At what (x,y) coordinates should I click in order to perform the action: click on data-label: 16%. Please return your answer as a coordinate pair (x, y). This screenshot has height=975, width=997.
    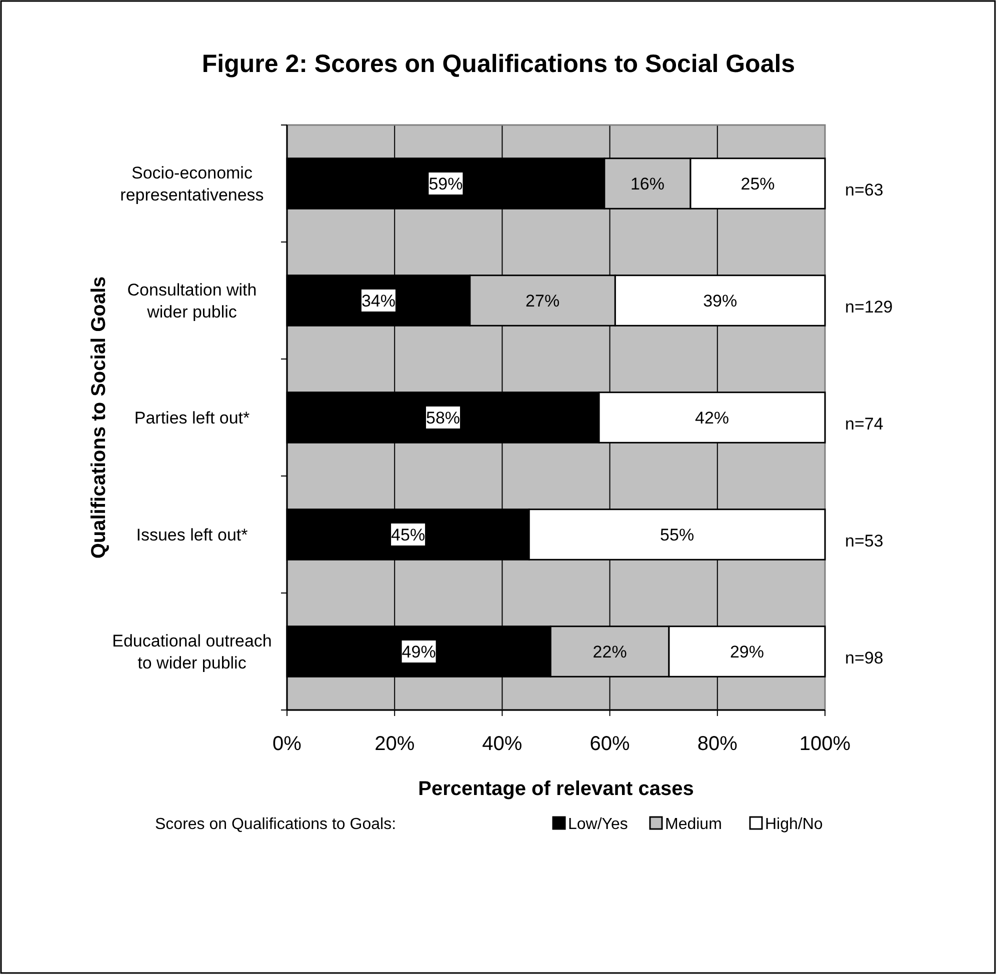
    Looking at the image, I should click on (647, 184).